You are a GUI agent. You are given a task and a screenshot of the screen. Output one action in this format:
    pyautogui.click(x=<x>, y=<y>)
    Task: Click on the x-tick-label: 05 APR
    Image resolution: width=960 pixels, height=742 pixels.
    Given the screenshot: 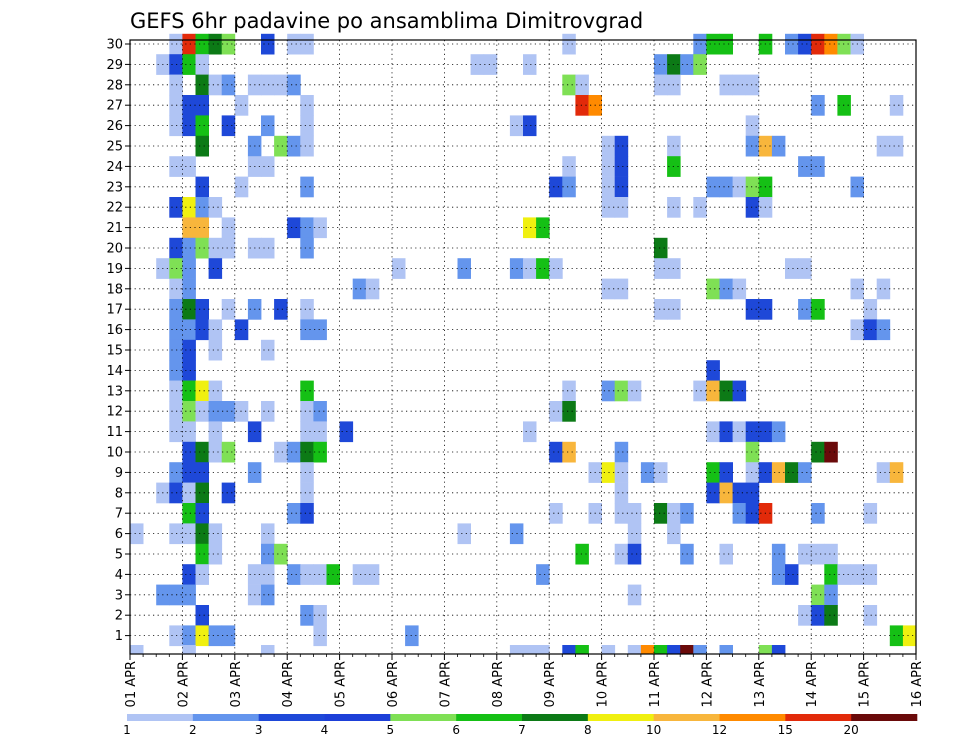 What is the action you would take?
    pyautogui.click(x=341, y=684)
    